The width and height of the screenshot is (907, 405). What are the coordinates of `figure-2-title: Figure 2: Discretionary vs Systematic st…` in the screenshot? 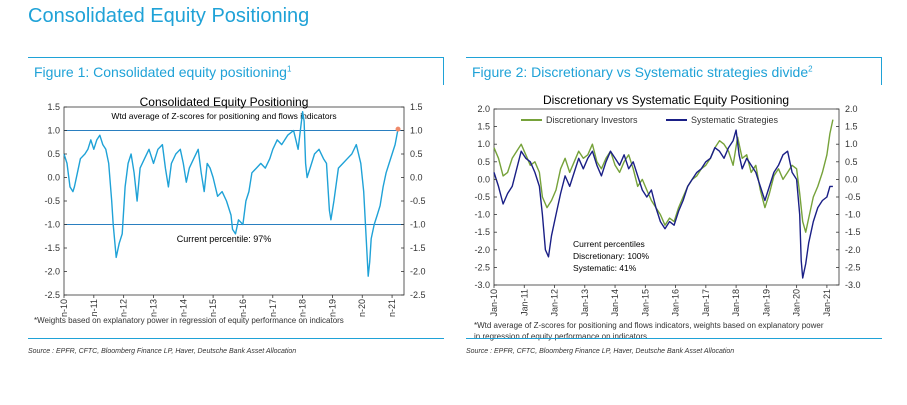 It's located at (642, 72).